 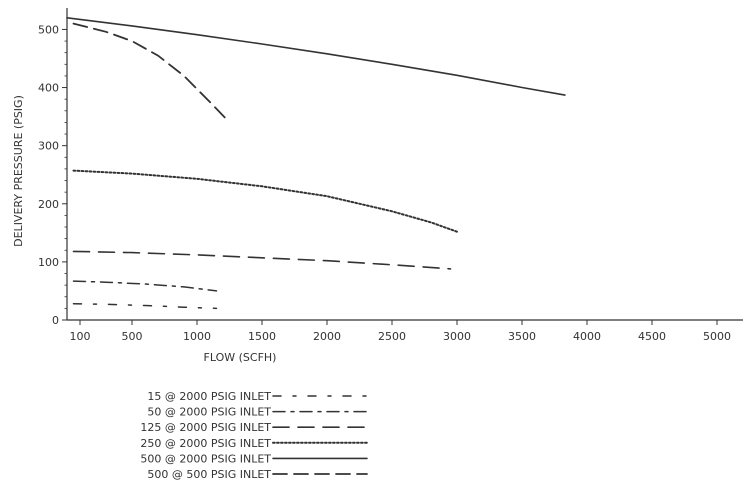 I want to click on x-tick-label: 2500, so click(x=392, y=336).